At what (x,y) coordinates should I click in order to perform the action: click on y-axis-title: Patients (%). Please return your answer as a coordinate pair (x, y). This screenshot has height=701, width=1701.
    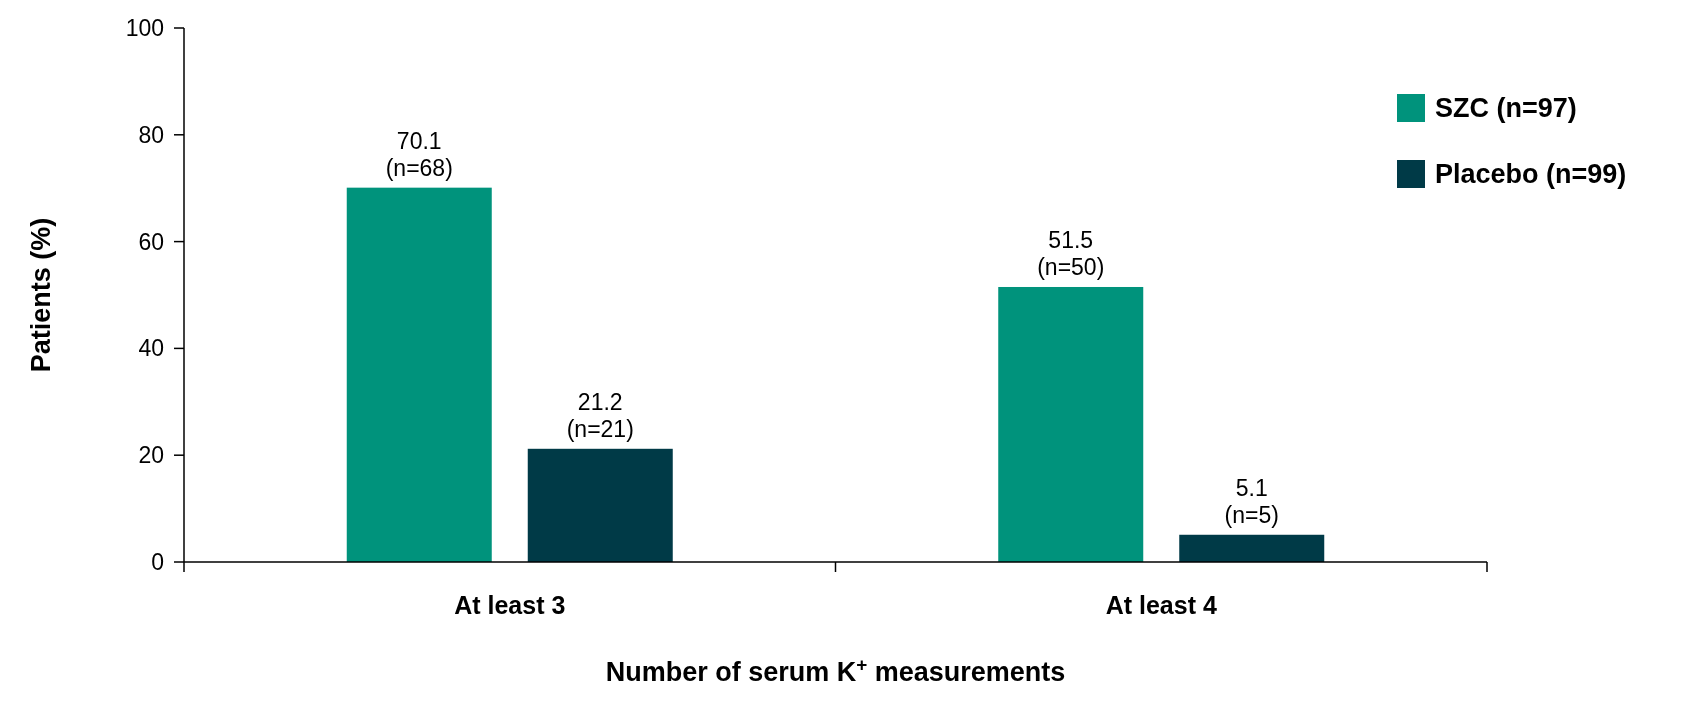
    Looking at the image, I should click on (41, 295).